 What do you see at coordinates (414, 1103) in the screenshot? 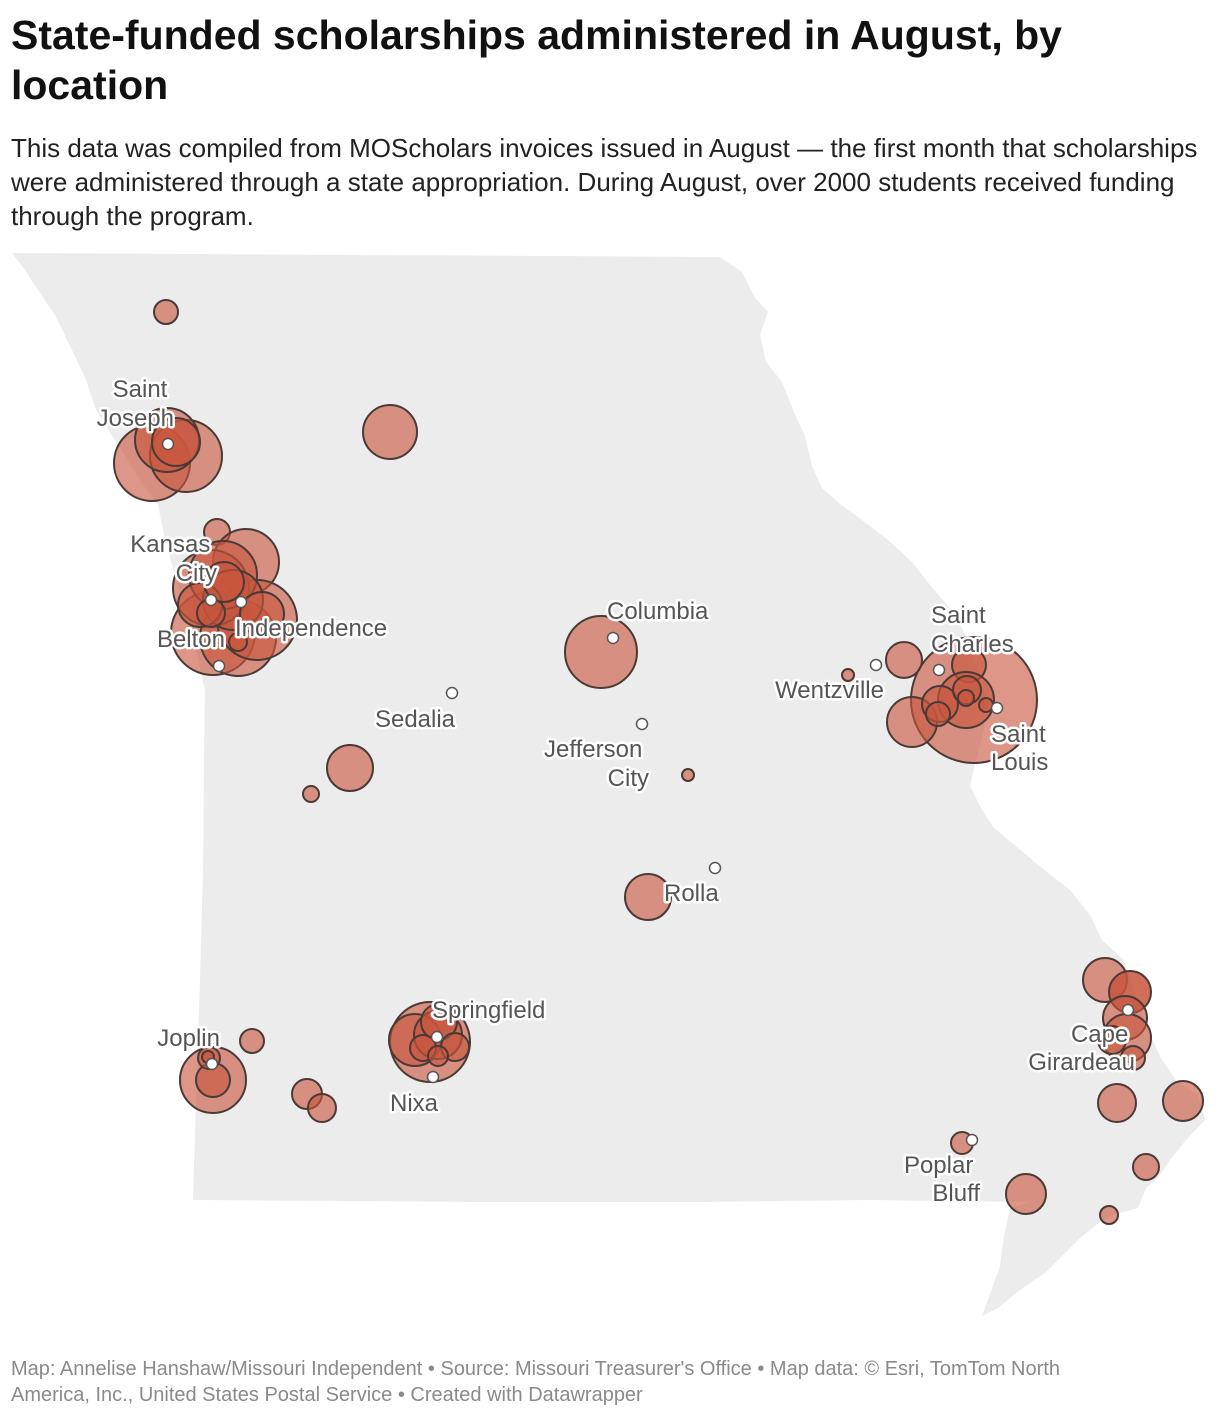
I see `city-label-nixa: Nixa` at bounding box center [414, 1103].